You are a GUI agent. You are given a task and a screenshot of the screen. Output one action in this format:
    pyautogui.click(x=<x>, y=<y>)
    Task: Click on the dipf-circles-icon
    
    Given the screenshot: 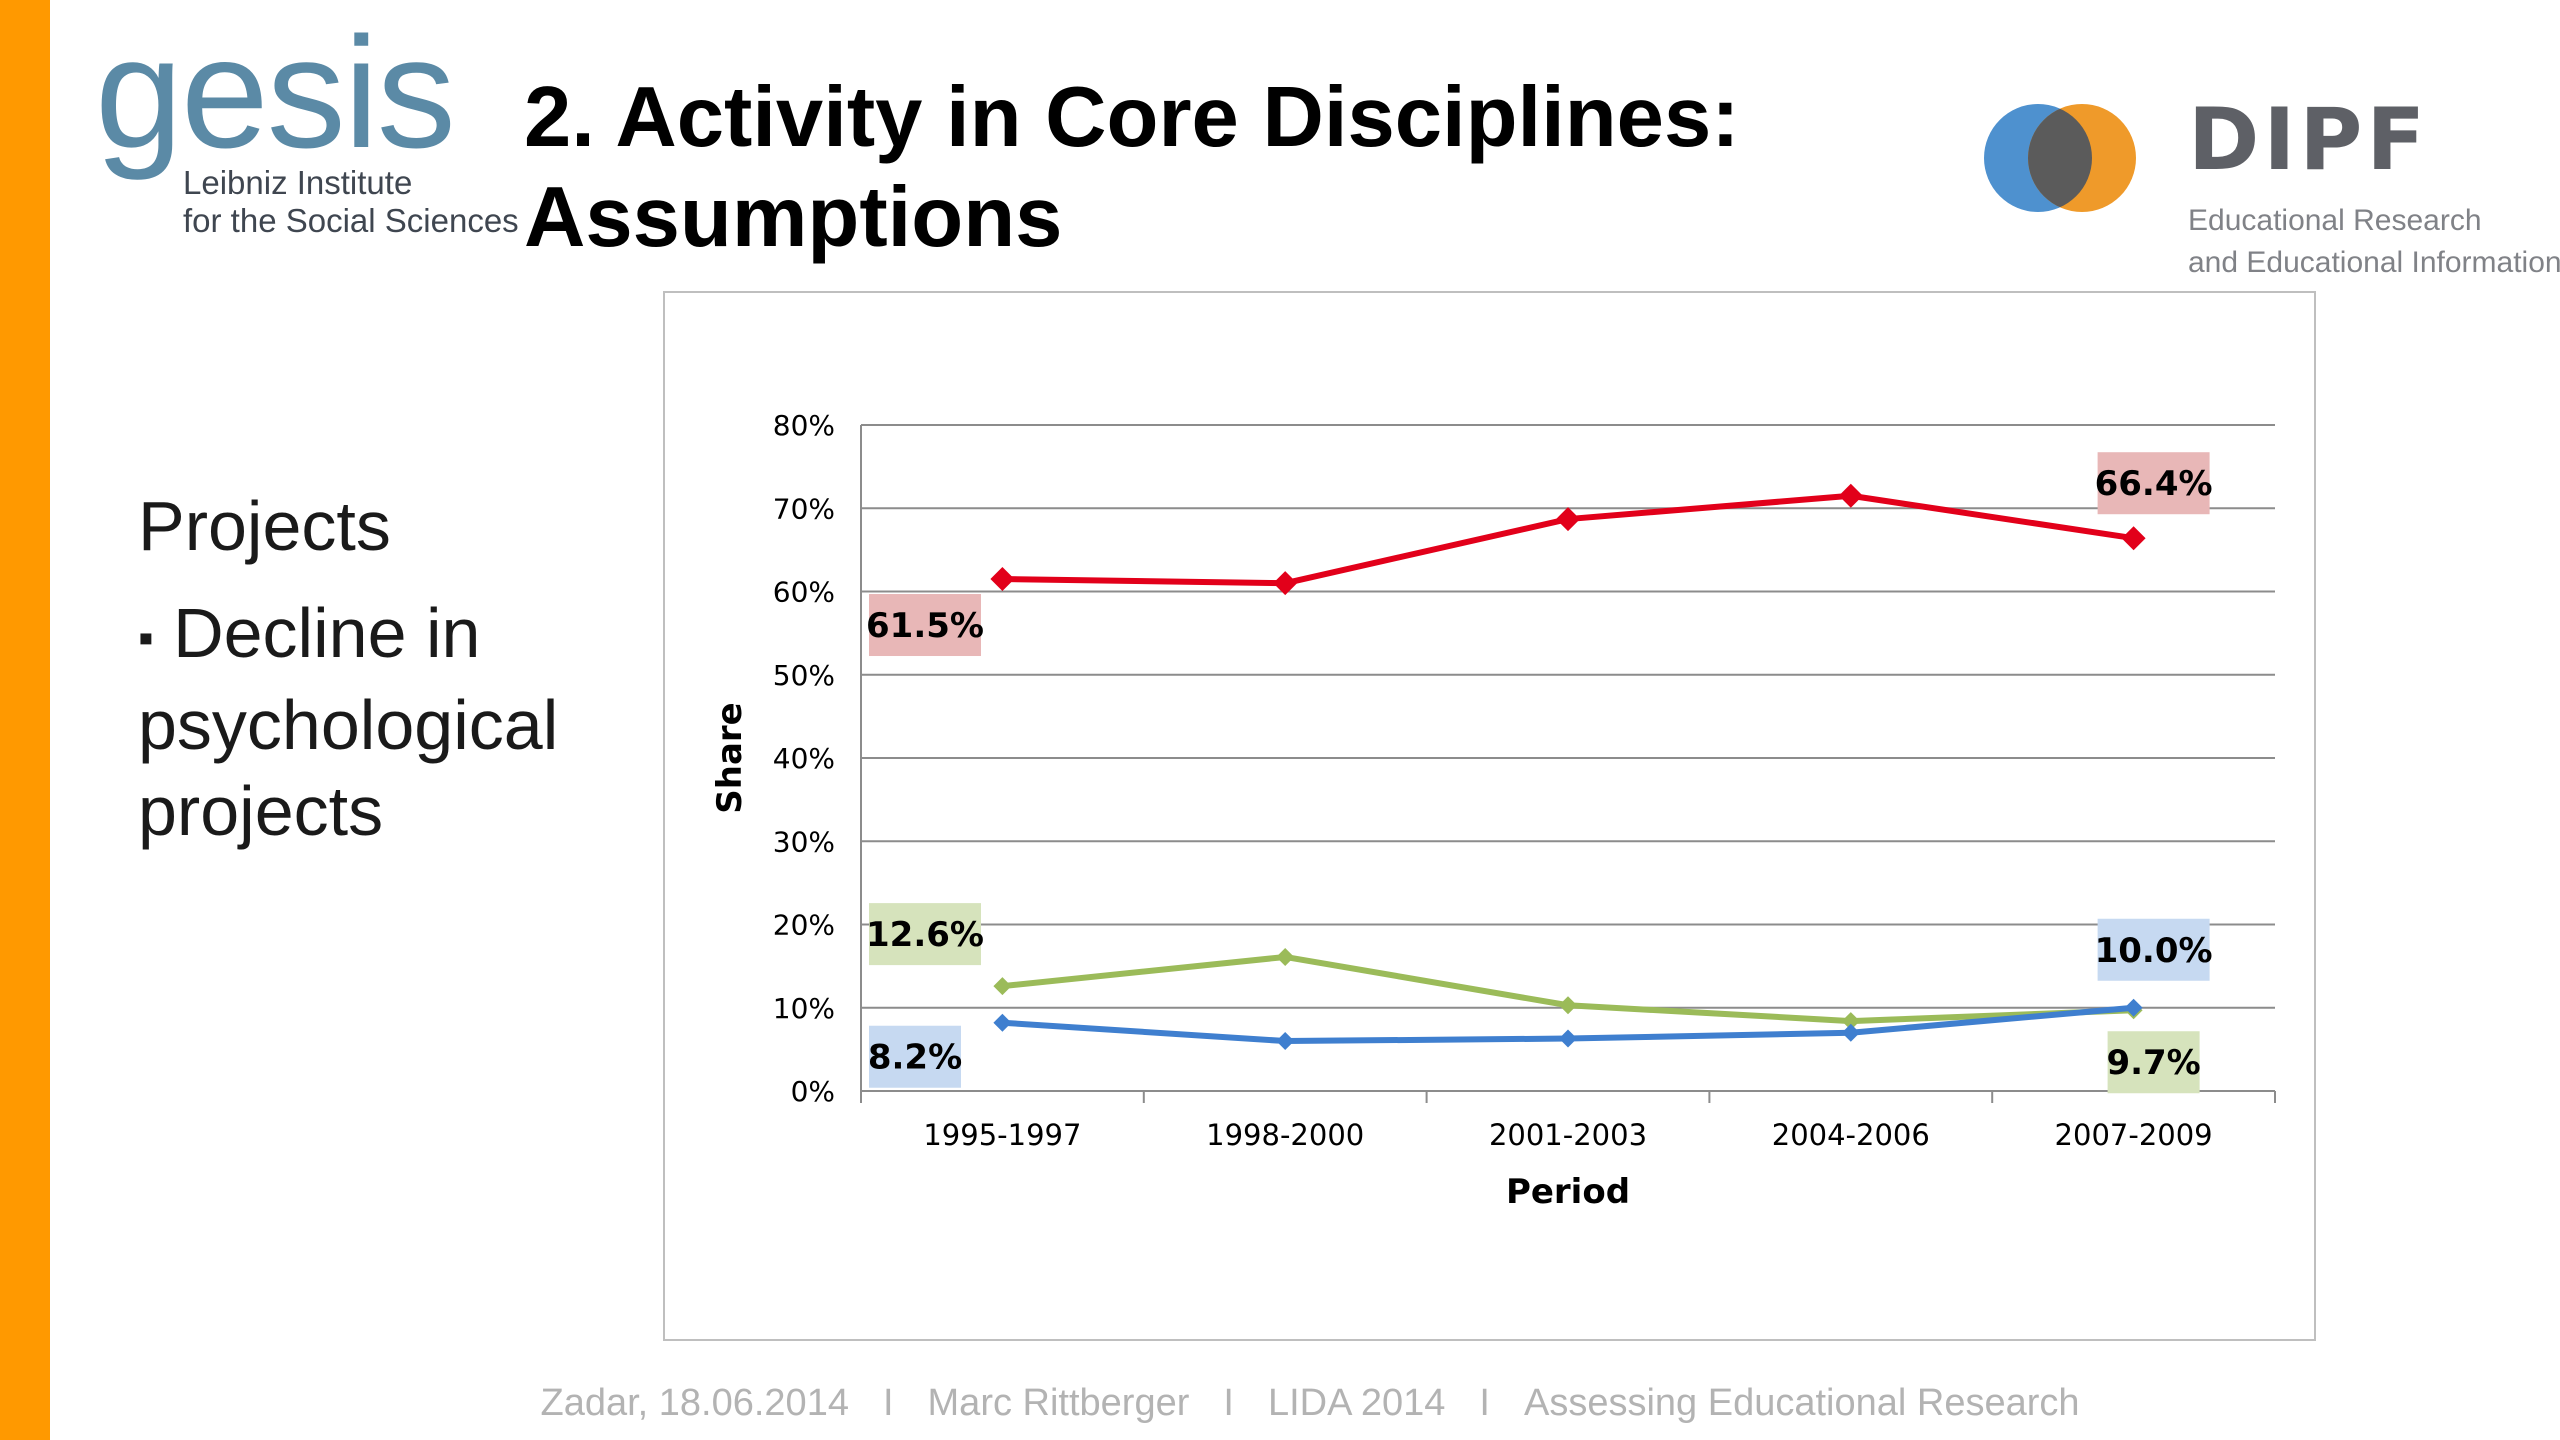 What is the action you would take?
    pyautogui.click(x=2060, y=158)
    